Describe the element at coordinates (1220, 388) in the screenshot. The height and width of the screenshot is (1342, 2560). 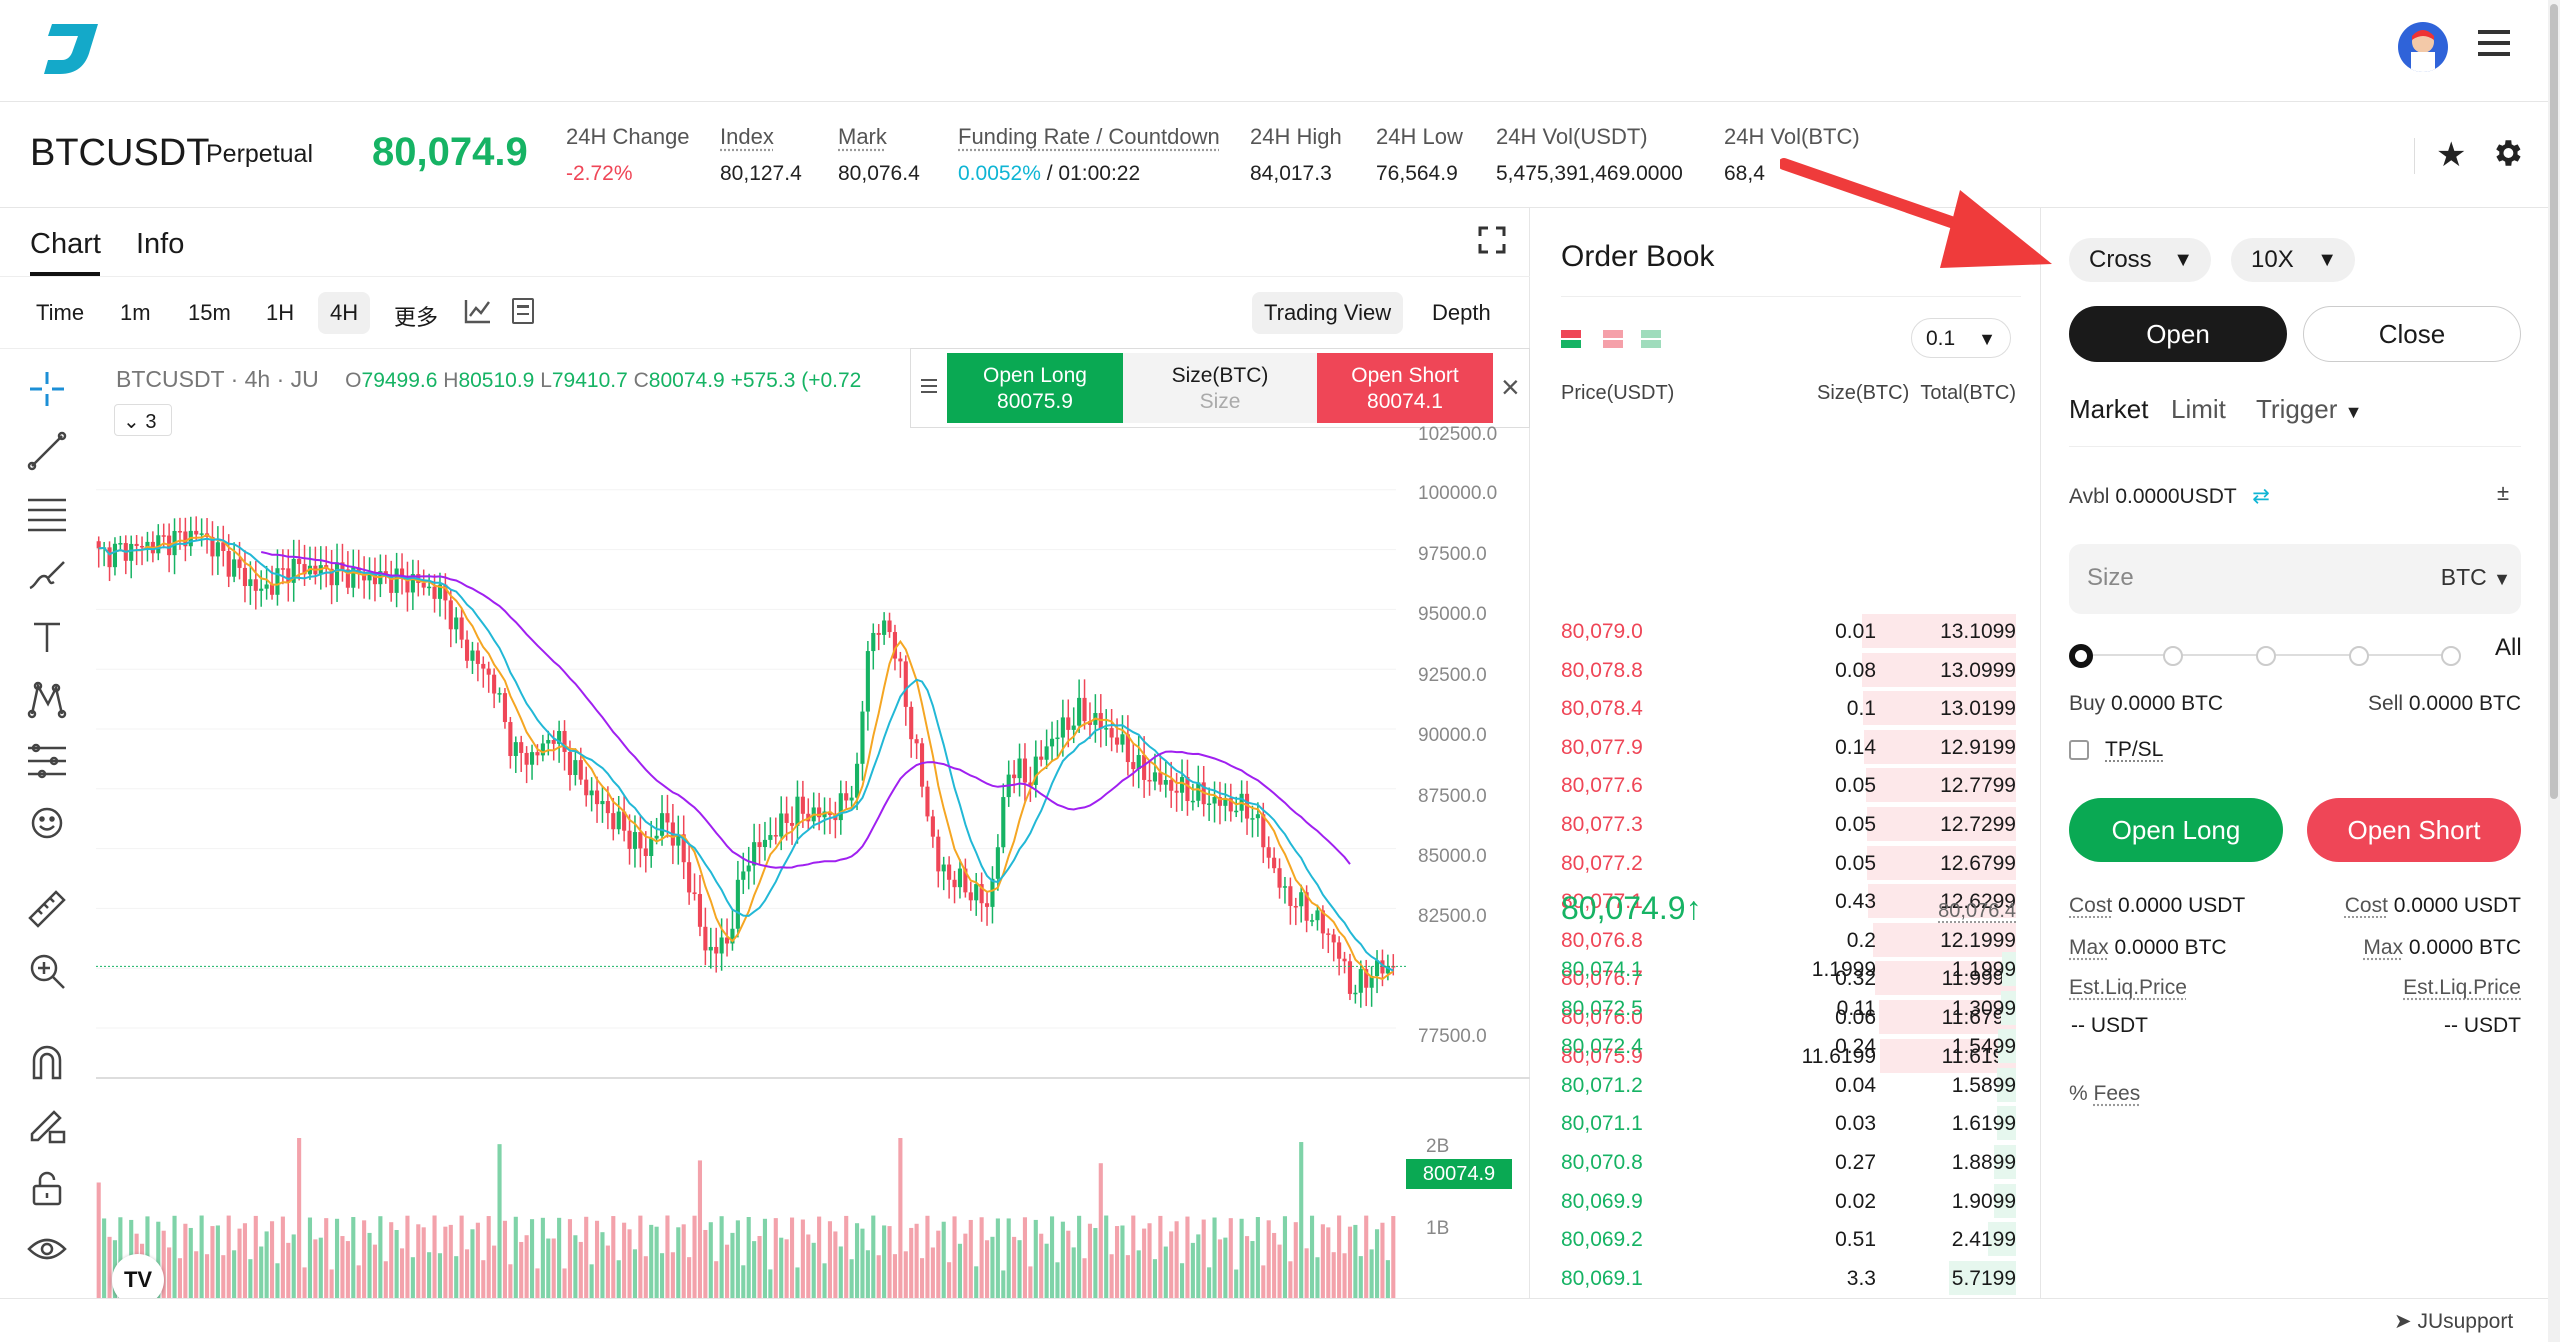
I see `quick-size-input: Size(BTC) Size` at that location.